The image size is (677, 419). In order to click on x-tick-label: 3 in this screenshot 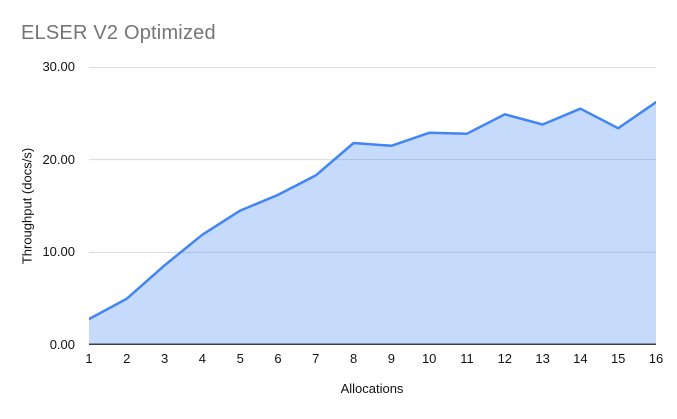, I will do `click(164, 358)`.